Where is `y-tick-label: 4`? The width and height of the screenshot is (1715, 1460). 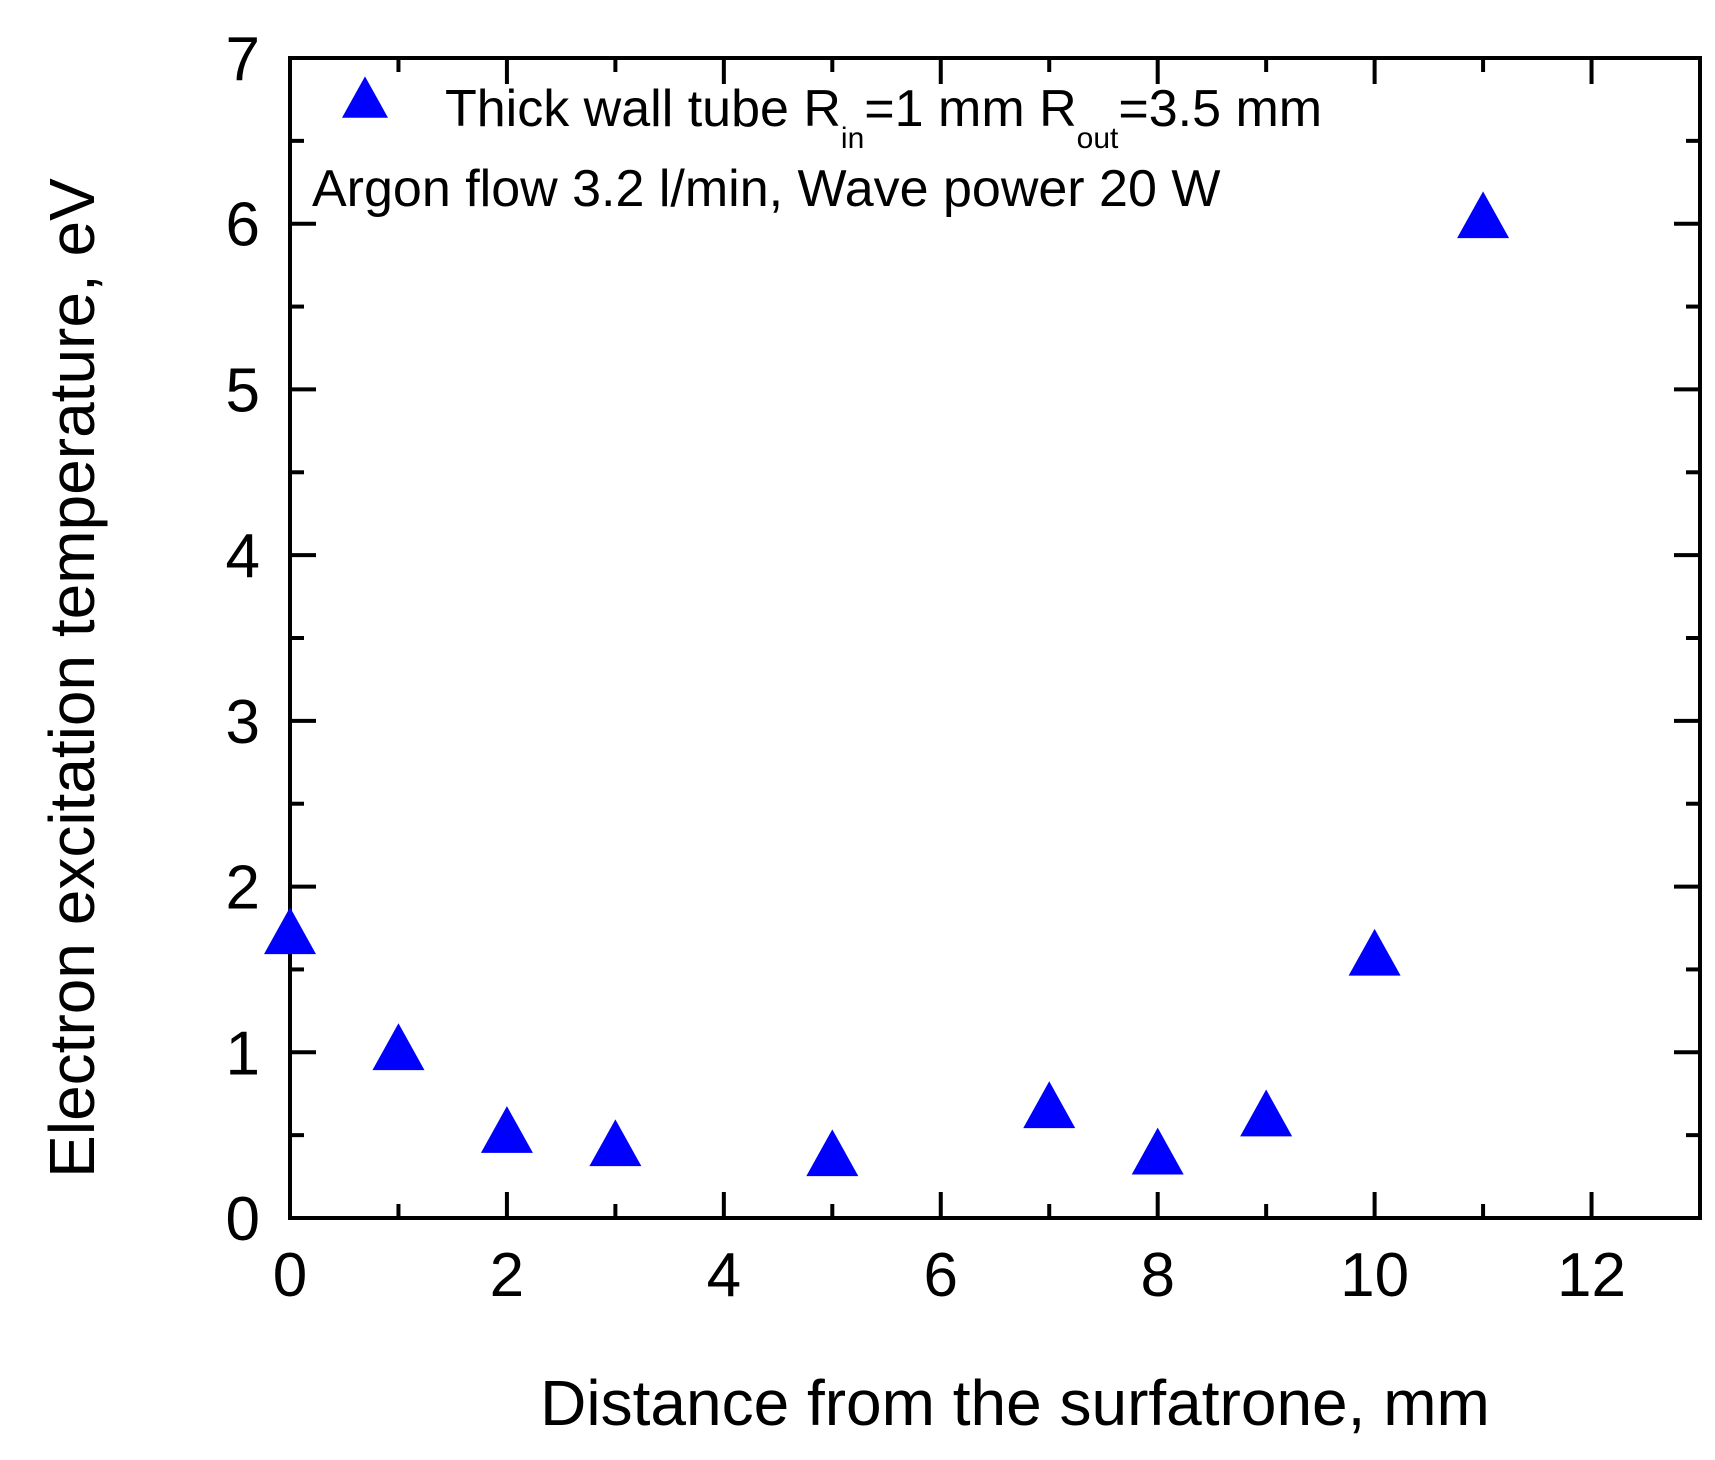
y-tick-label: 4 is located at coordinates (243, 556).